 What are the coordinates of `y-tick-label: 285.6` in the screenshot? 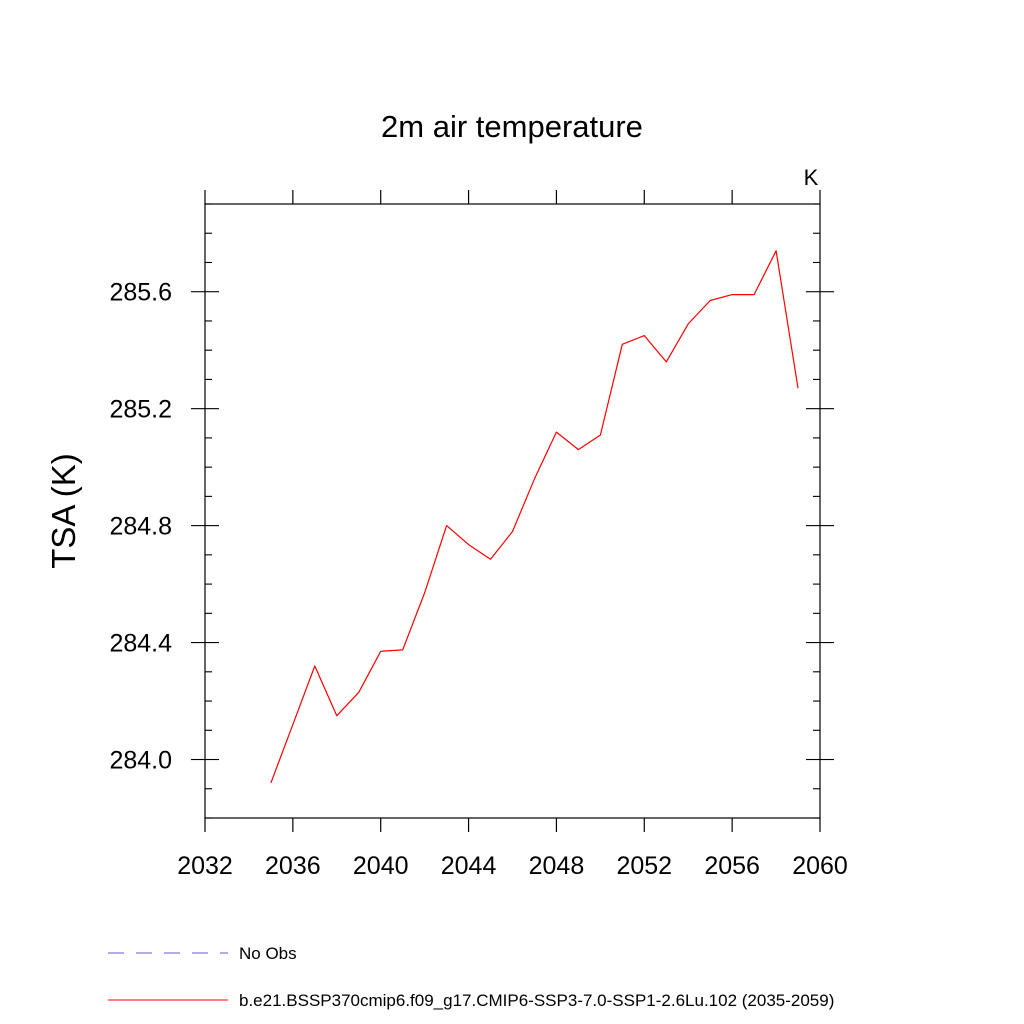 It's located at (140, 293).